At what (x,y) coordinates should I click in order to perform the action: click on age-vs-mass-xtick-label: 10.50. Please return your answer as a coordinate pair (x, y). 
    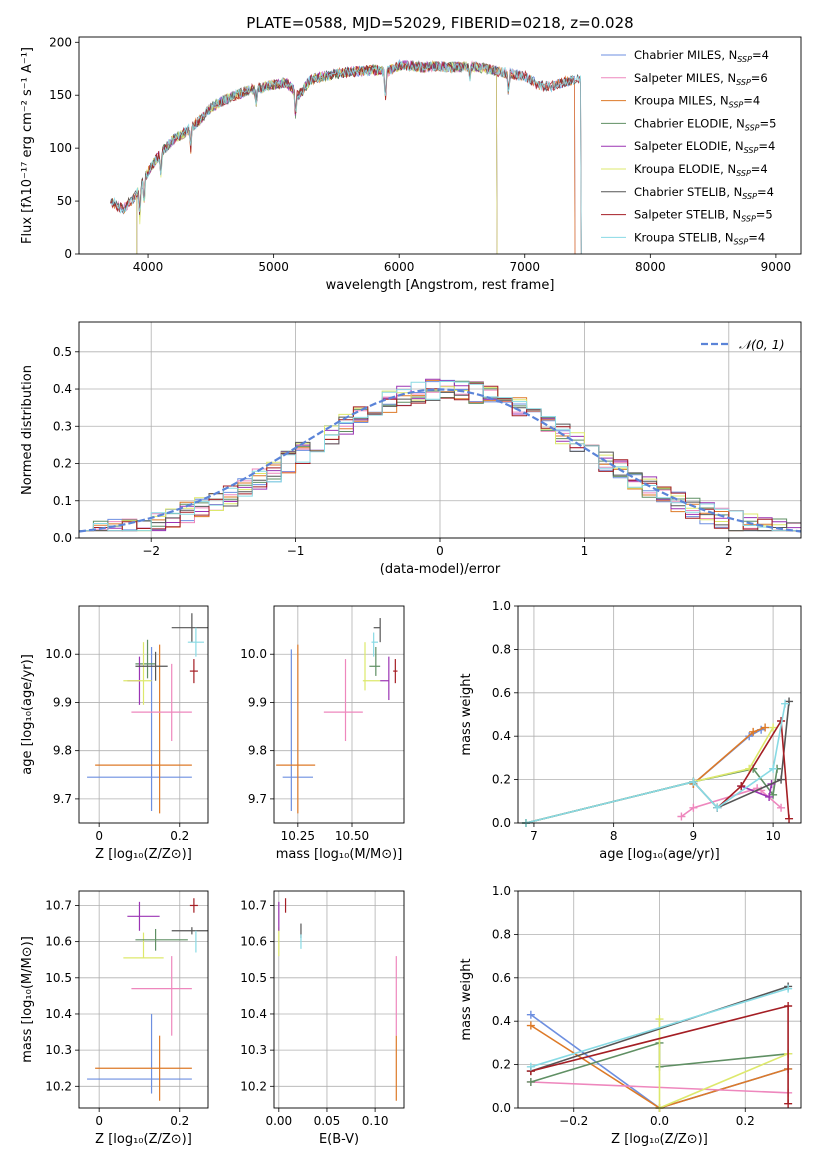
    Looking at the image, I should click on (352, 836).